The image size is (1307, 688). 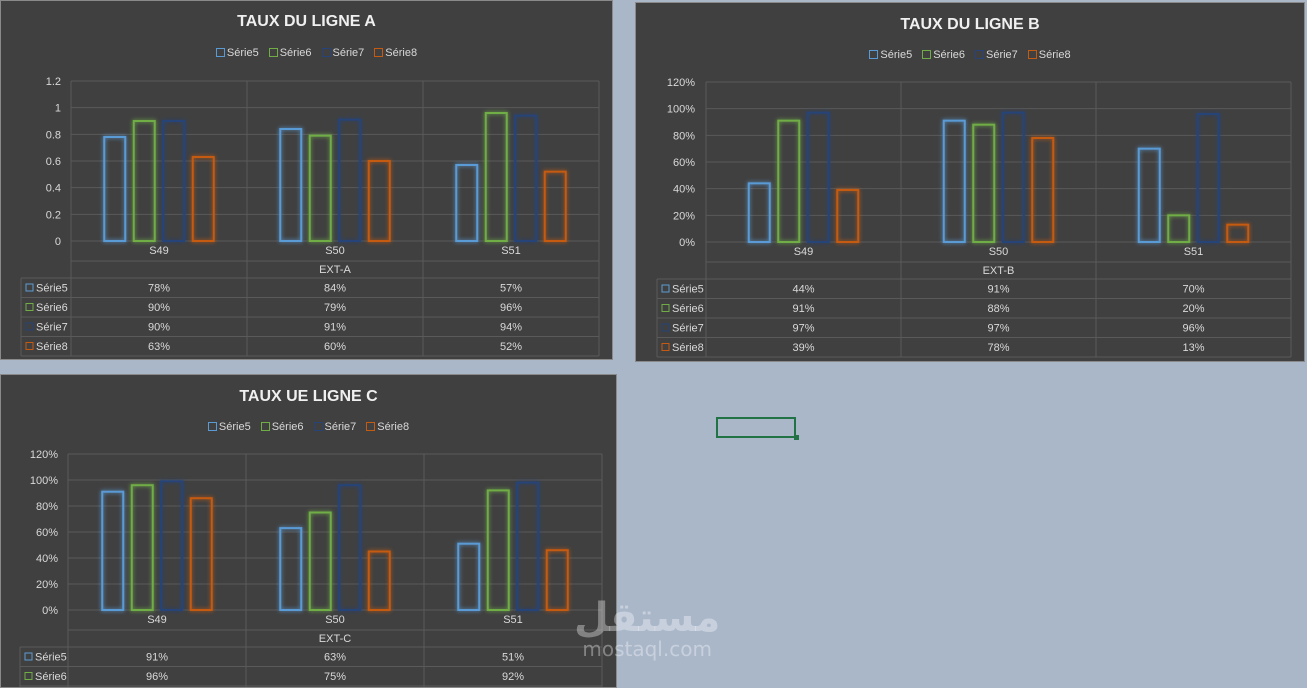 I want to click on table-cell: 51%, so click(x=513, y=658).